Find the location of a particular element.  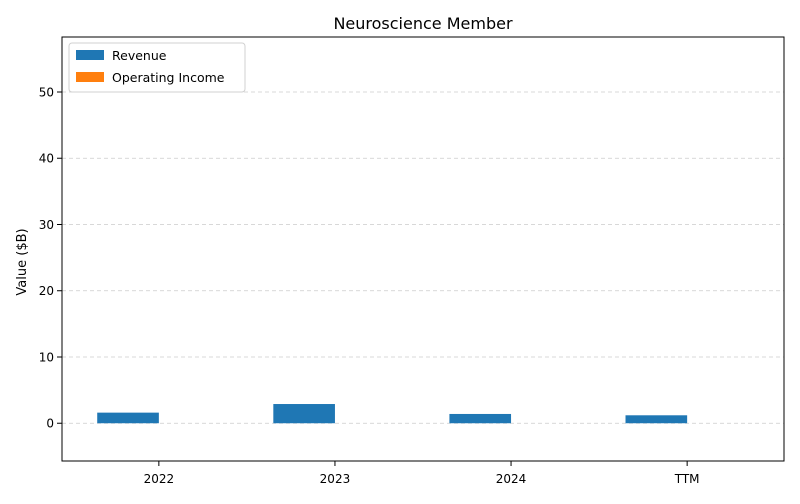

y-tick-label: 50 is located at coordinates (46, 92).